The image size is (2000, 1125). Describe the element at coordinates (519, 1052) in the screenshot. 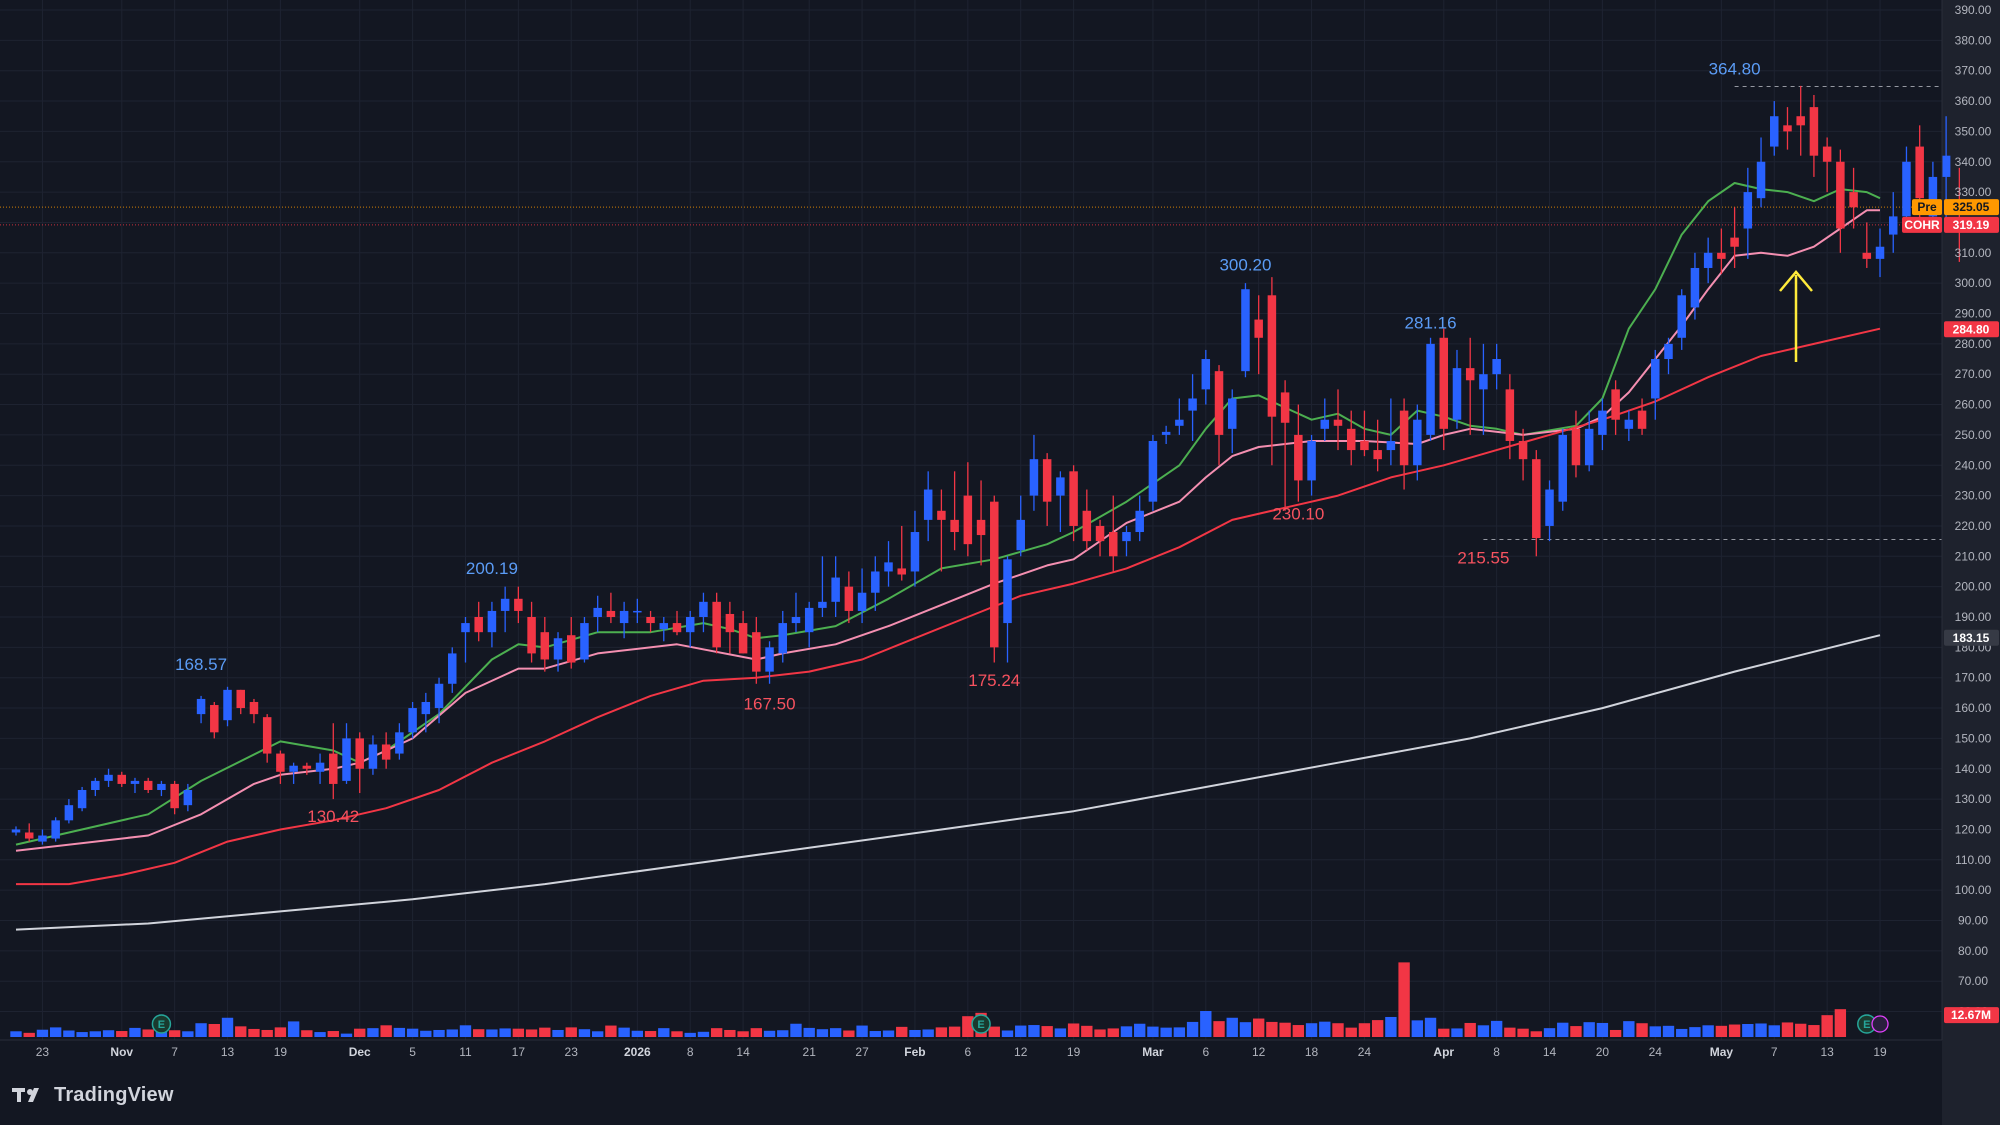

I see `time-tick-label: 17` at that location.